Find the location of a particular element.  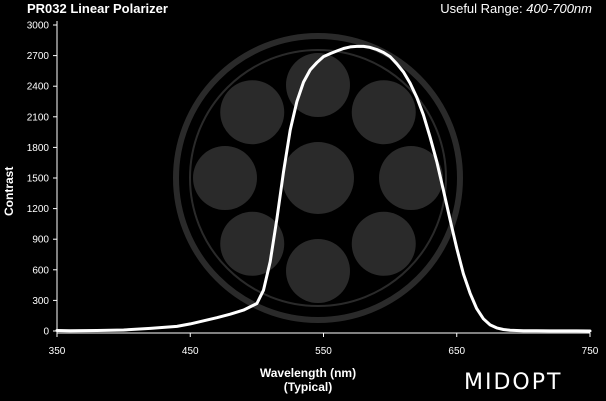

x-axis-label-main: Wavelength (nm) is located at coordinates (308, 373).